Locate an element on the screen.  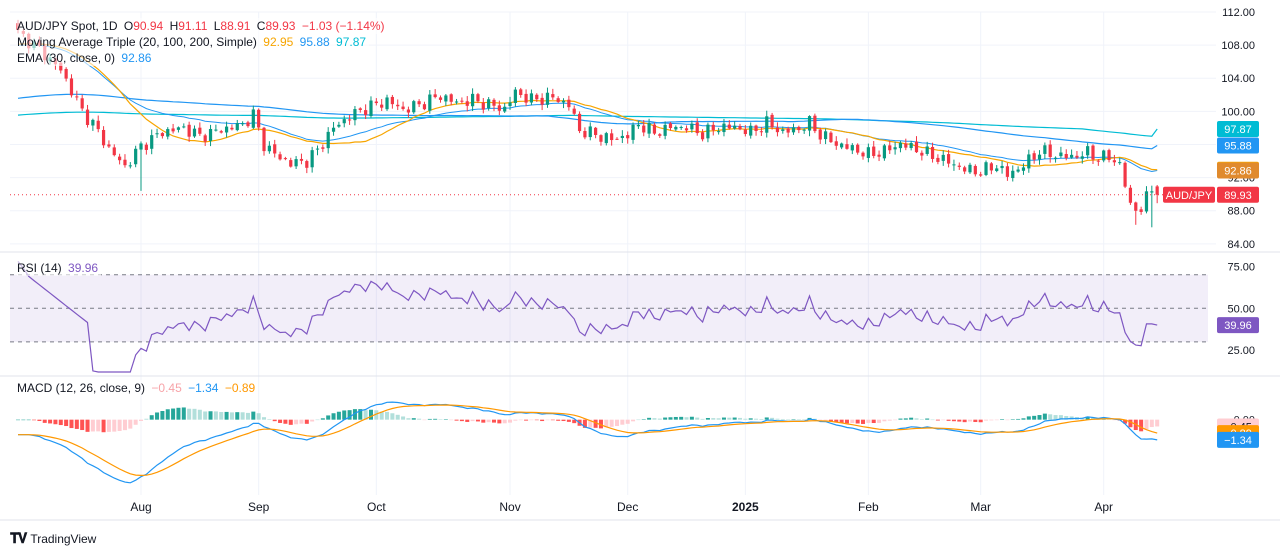
price-tick-label: 108.00 is located at coordinates (1238, 46).